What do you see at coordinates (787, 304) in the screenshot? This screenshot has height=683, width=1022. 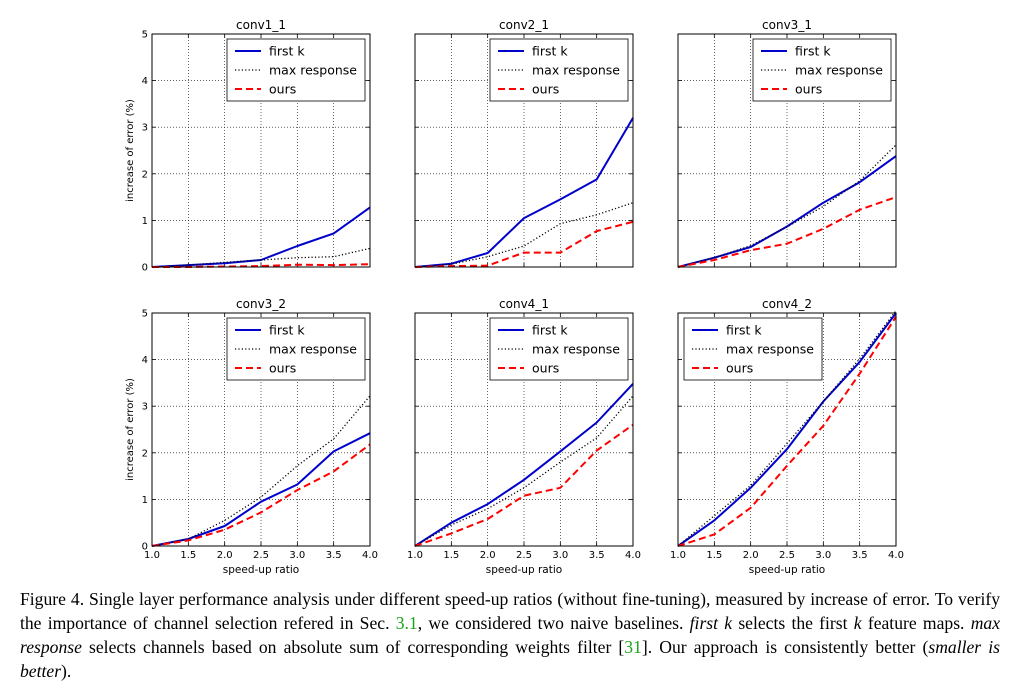 I see `chart-title: conv4_2` at bounding box center [787, 304].